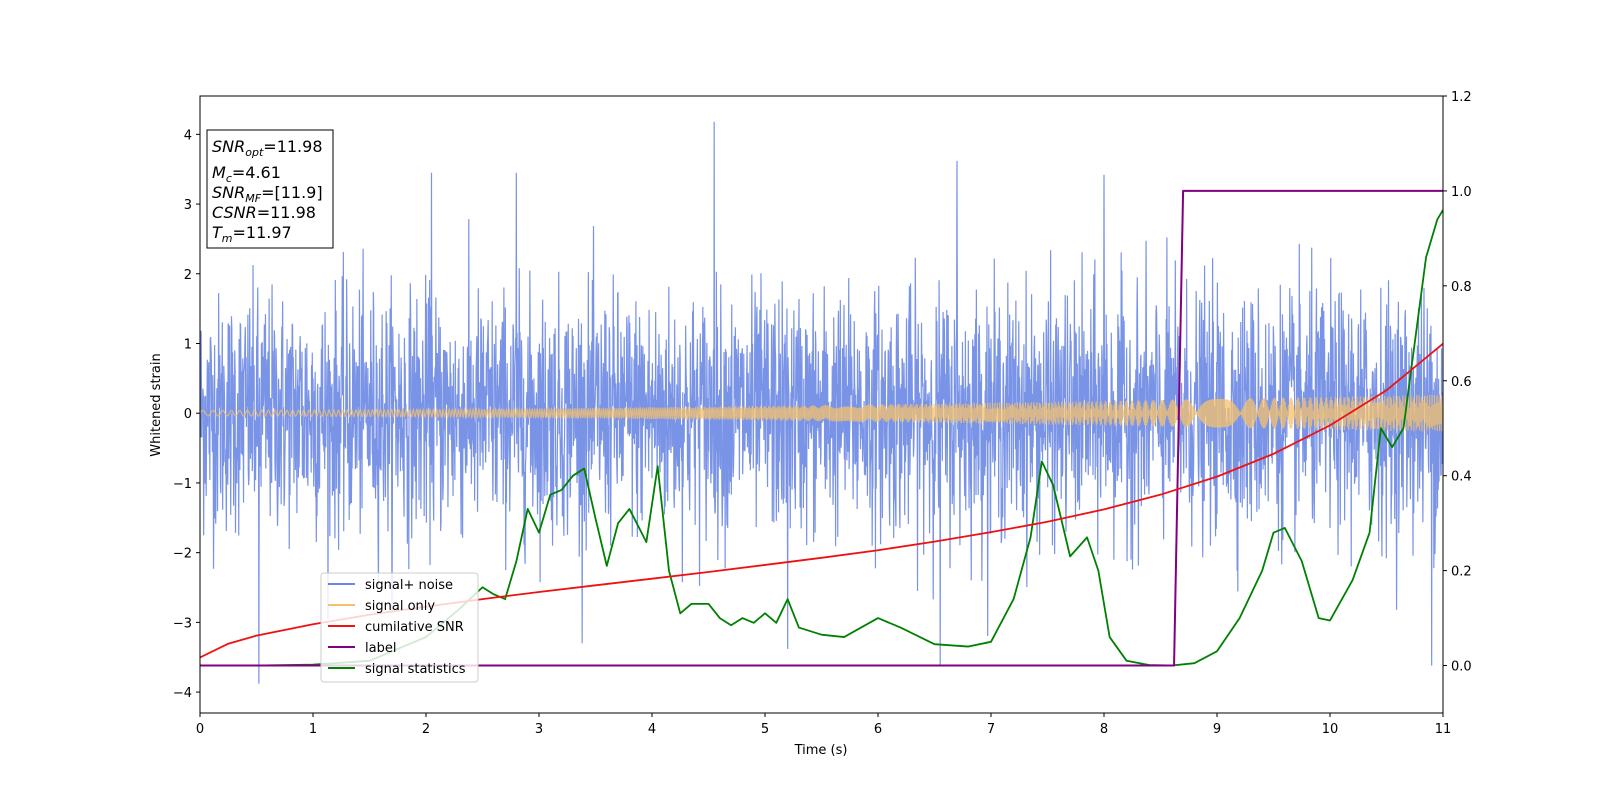 Image resolution: width=1600 pixels, height=800 pixels. I want to click on y2-tick-label: 0.0, so click(1461, 667).